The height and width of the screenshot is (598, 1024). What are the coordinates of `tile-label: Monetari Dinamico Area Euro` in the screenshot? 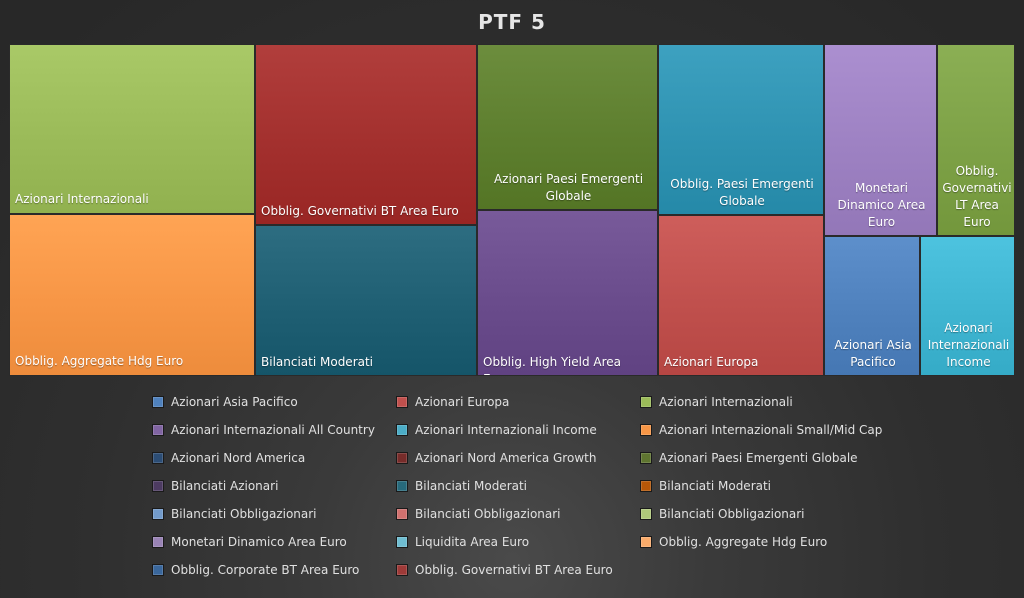 It's located at (881, 205).